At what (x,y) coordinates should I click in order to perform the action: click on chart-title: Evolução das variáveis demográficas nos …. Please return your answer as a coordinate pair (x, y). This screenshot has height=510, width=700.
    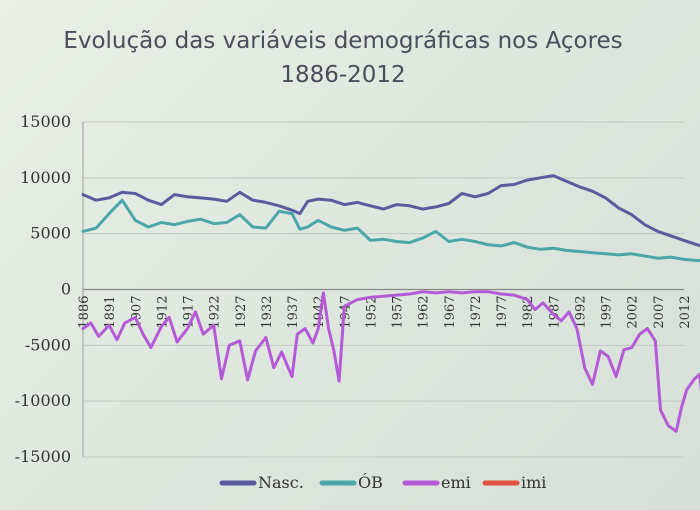
    Looking at the image, I should click on (342, 58).